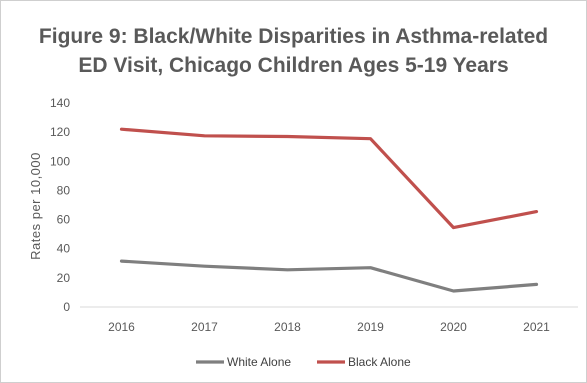 Image resolution: width=587 pixels, height=383 pixels. I want to click on y-tick-label-40: 40, so click(64, 249).